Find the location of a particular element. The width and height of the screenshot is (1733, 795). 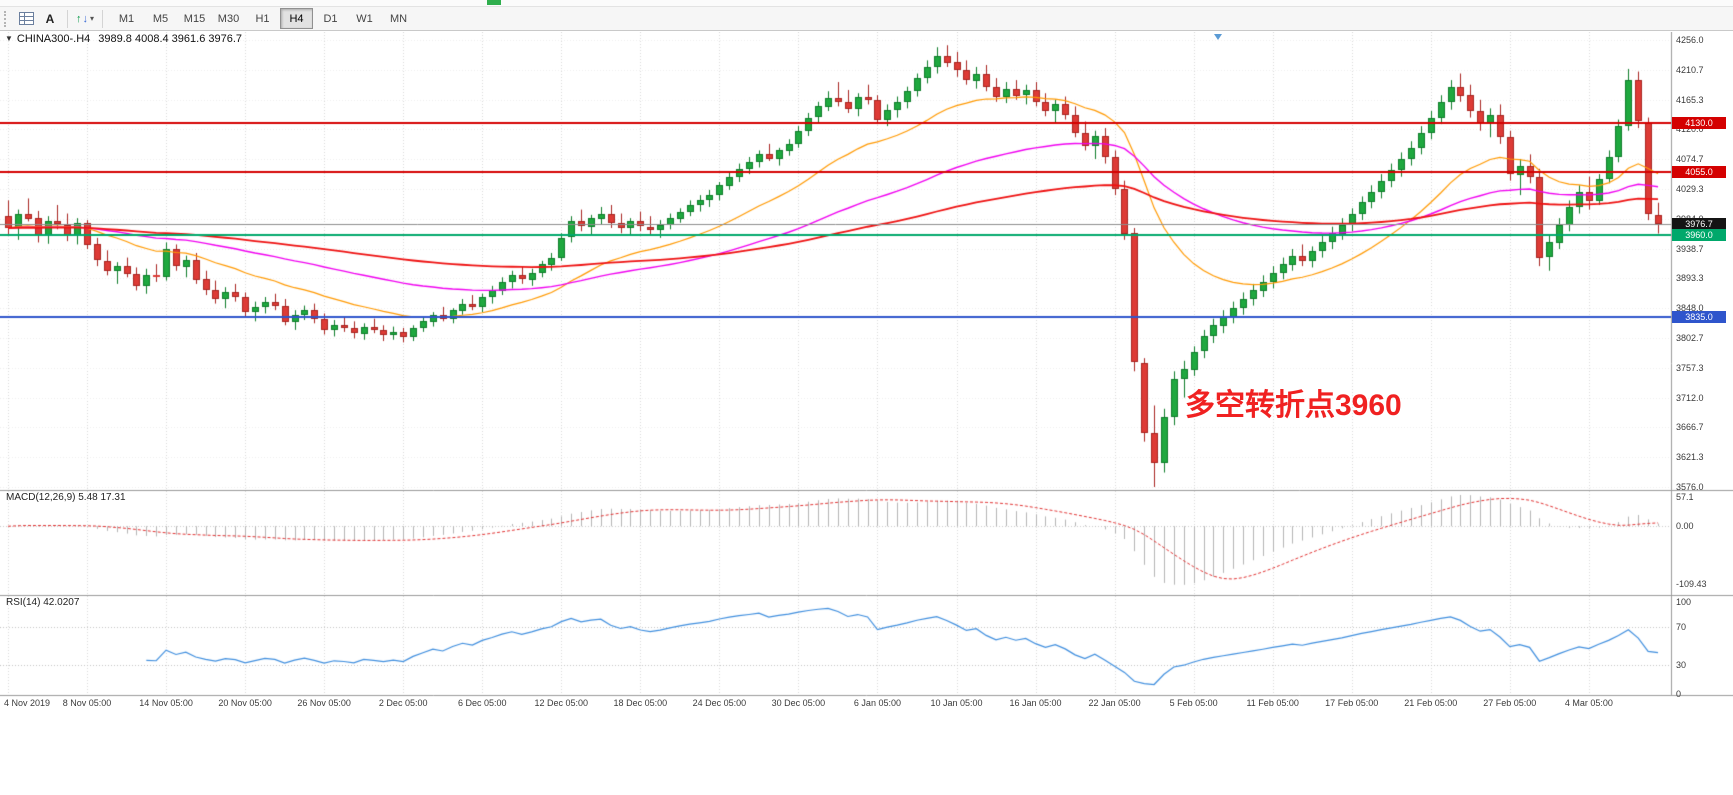

rsi-axis-label: 0 is located at coordinates (1679, 694).